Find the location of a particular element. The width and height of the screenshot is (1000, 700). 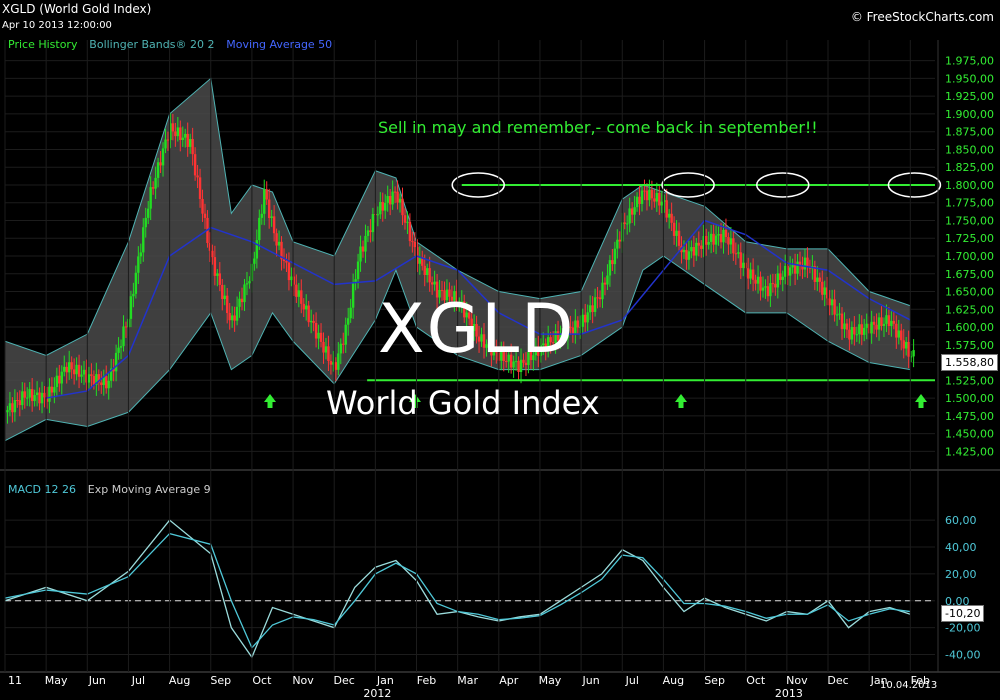

legend-moving-average: Moving Average 50 is located at coordinates (279, 44).